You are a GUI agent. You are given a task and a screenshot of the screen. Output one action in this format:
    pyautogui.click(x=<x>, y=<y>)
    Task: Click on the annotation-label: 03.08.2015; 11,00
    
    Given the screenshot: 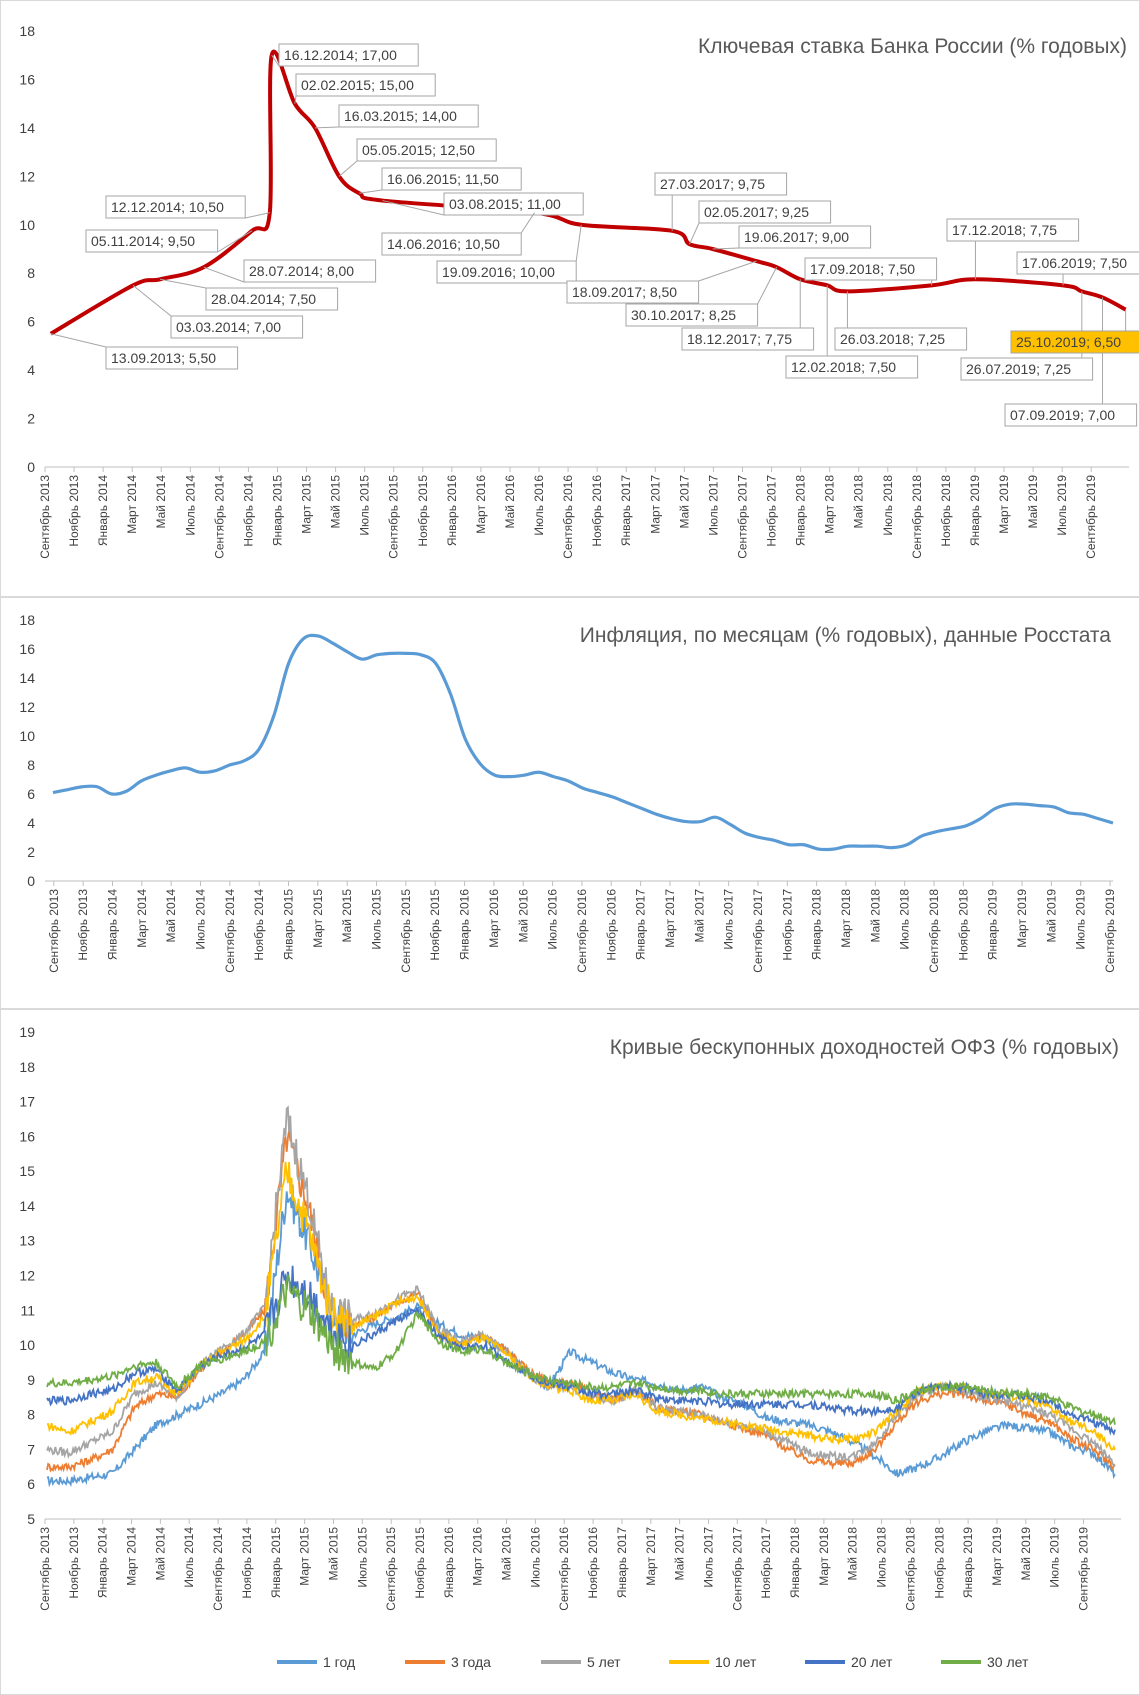 What is the action you would take?
    pyautogui.click(x=505, y=204)
    